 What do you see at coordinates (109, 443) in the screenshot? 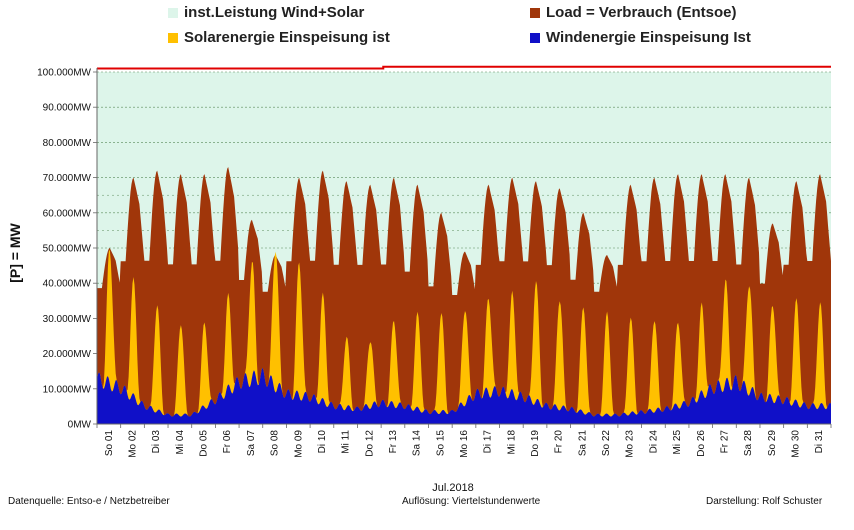
I see `x-tick-label: So 01` at bounding box center [109, 443].